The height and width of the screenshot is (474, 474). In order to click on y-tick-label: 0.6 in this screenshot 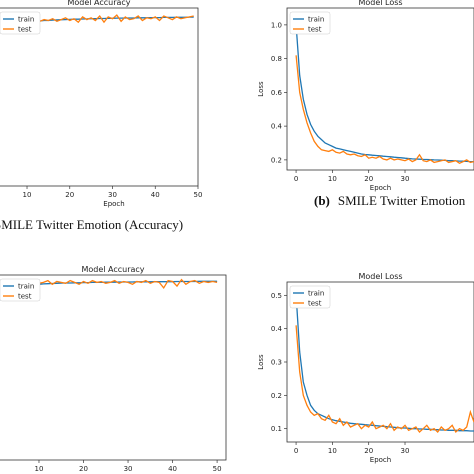, I will do `click(277, 93)`.